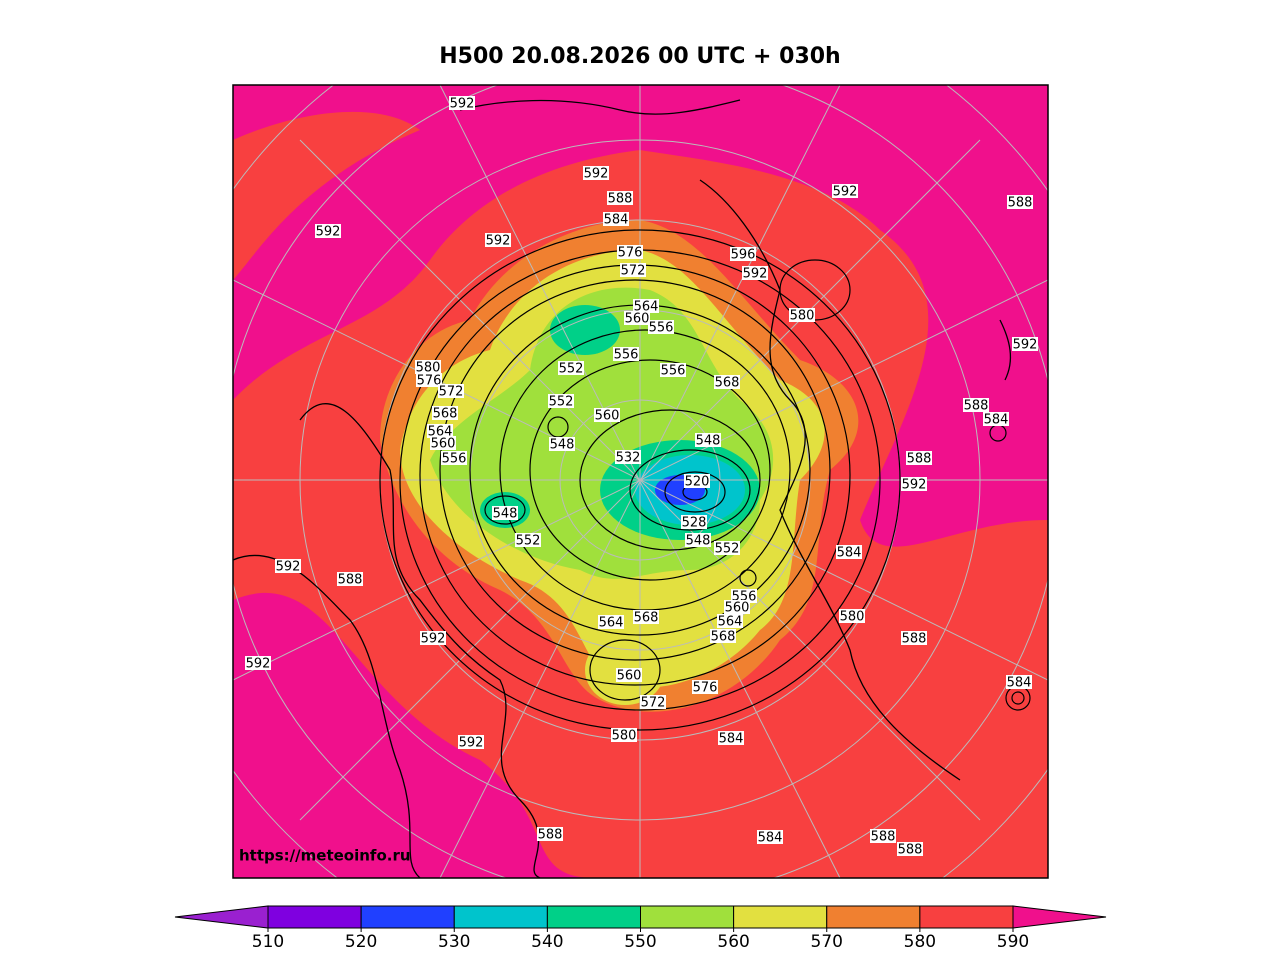 The height and width of the screenshot is (967, 1281). I want to click on colorbar-tick-label: 550, so click(640, 942).